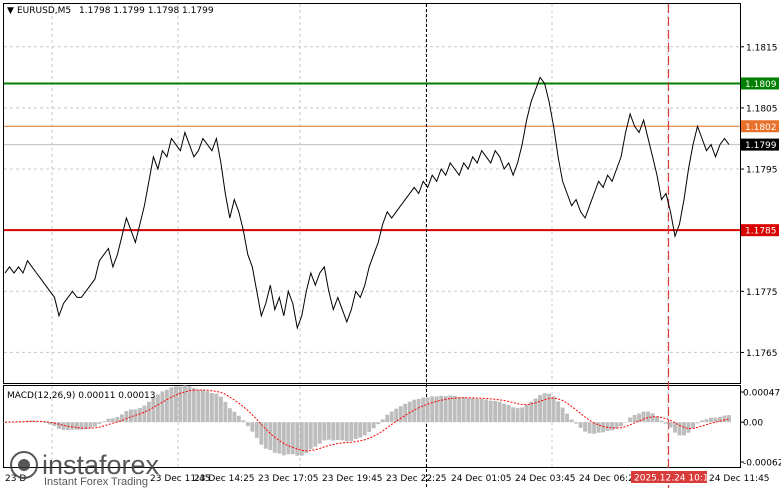  What do you see at coordinates (674, 479) in the screenshot?
I see `current-time-label: 2025.12.24 10:10` at bounding box center [674, 479].